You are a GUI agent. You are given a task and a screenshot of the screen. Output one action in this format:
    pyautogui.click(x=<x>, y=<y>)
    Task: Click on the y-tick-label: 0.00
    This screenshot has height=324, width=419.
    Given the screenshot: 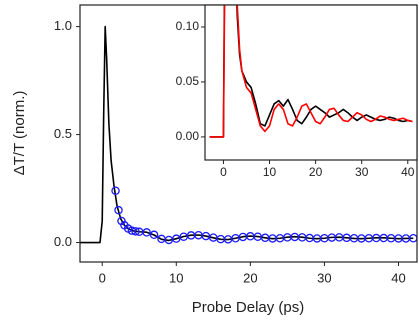 What is the action you would take?
    pyautogui.click(x=188, y=136)
    